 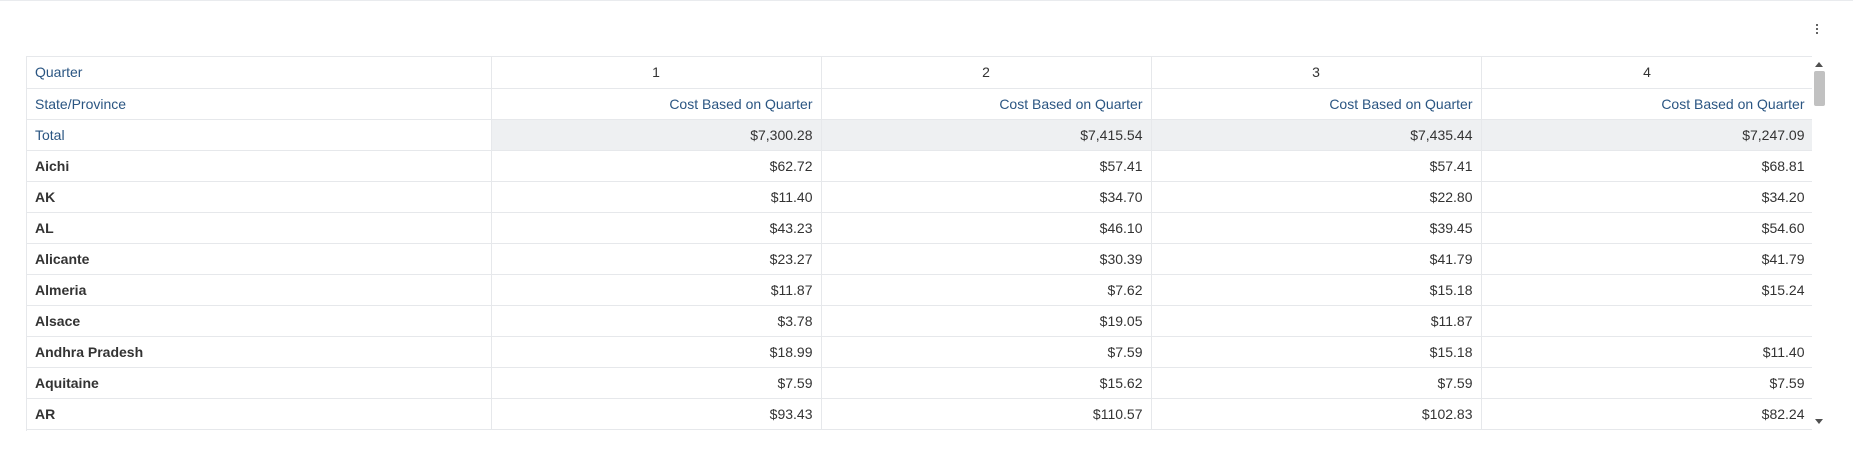 I want to click on row-label: Alicante, so click(x=259, y=259).